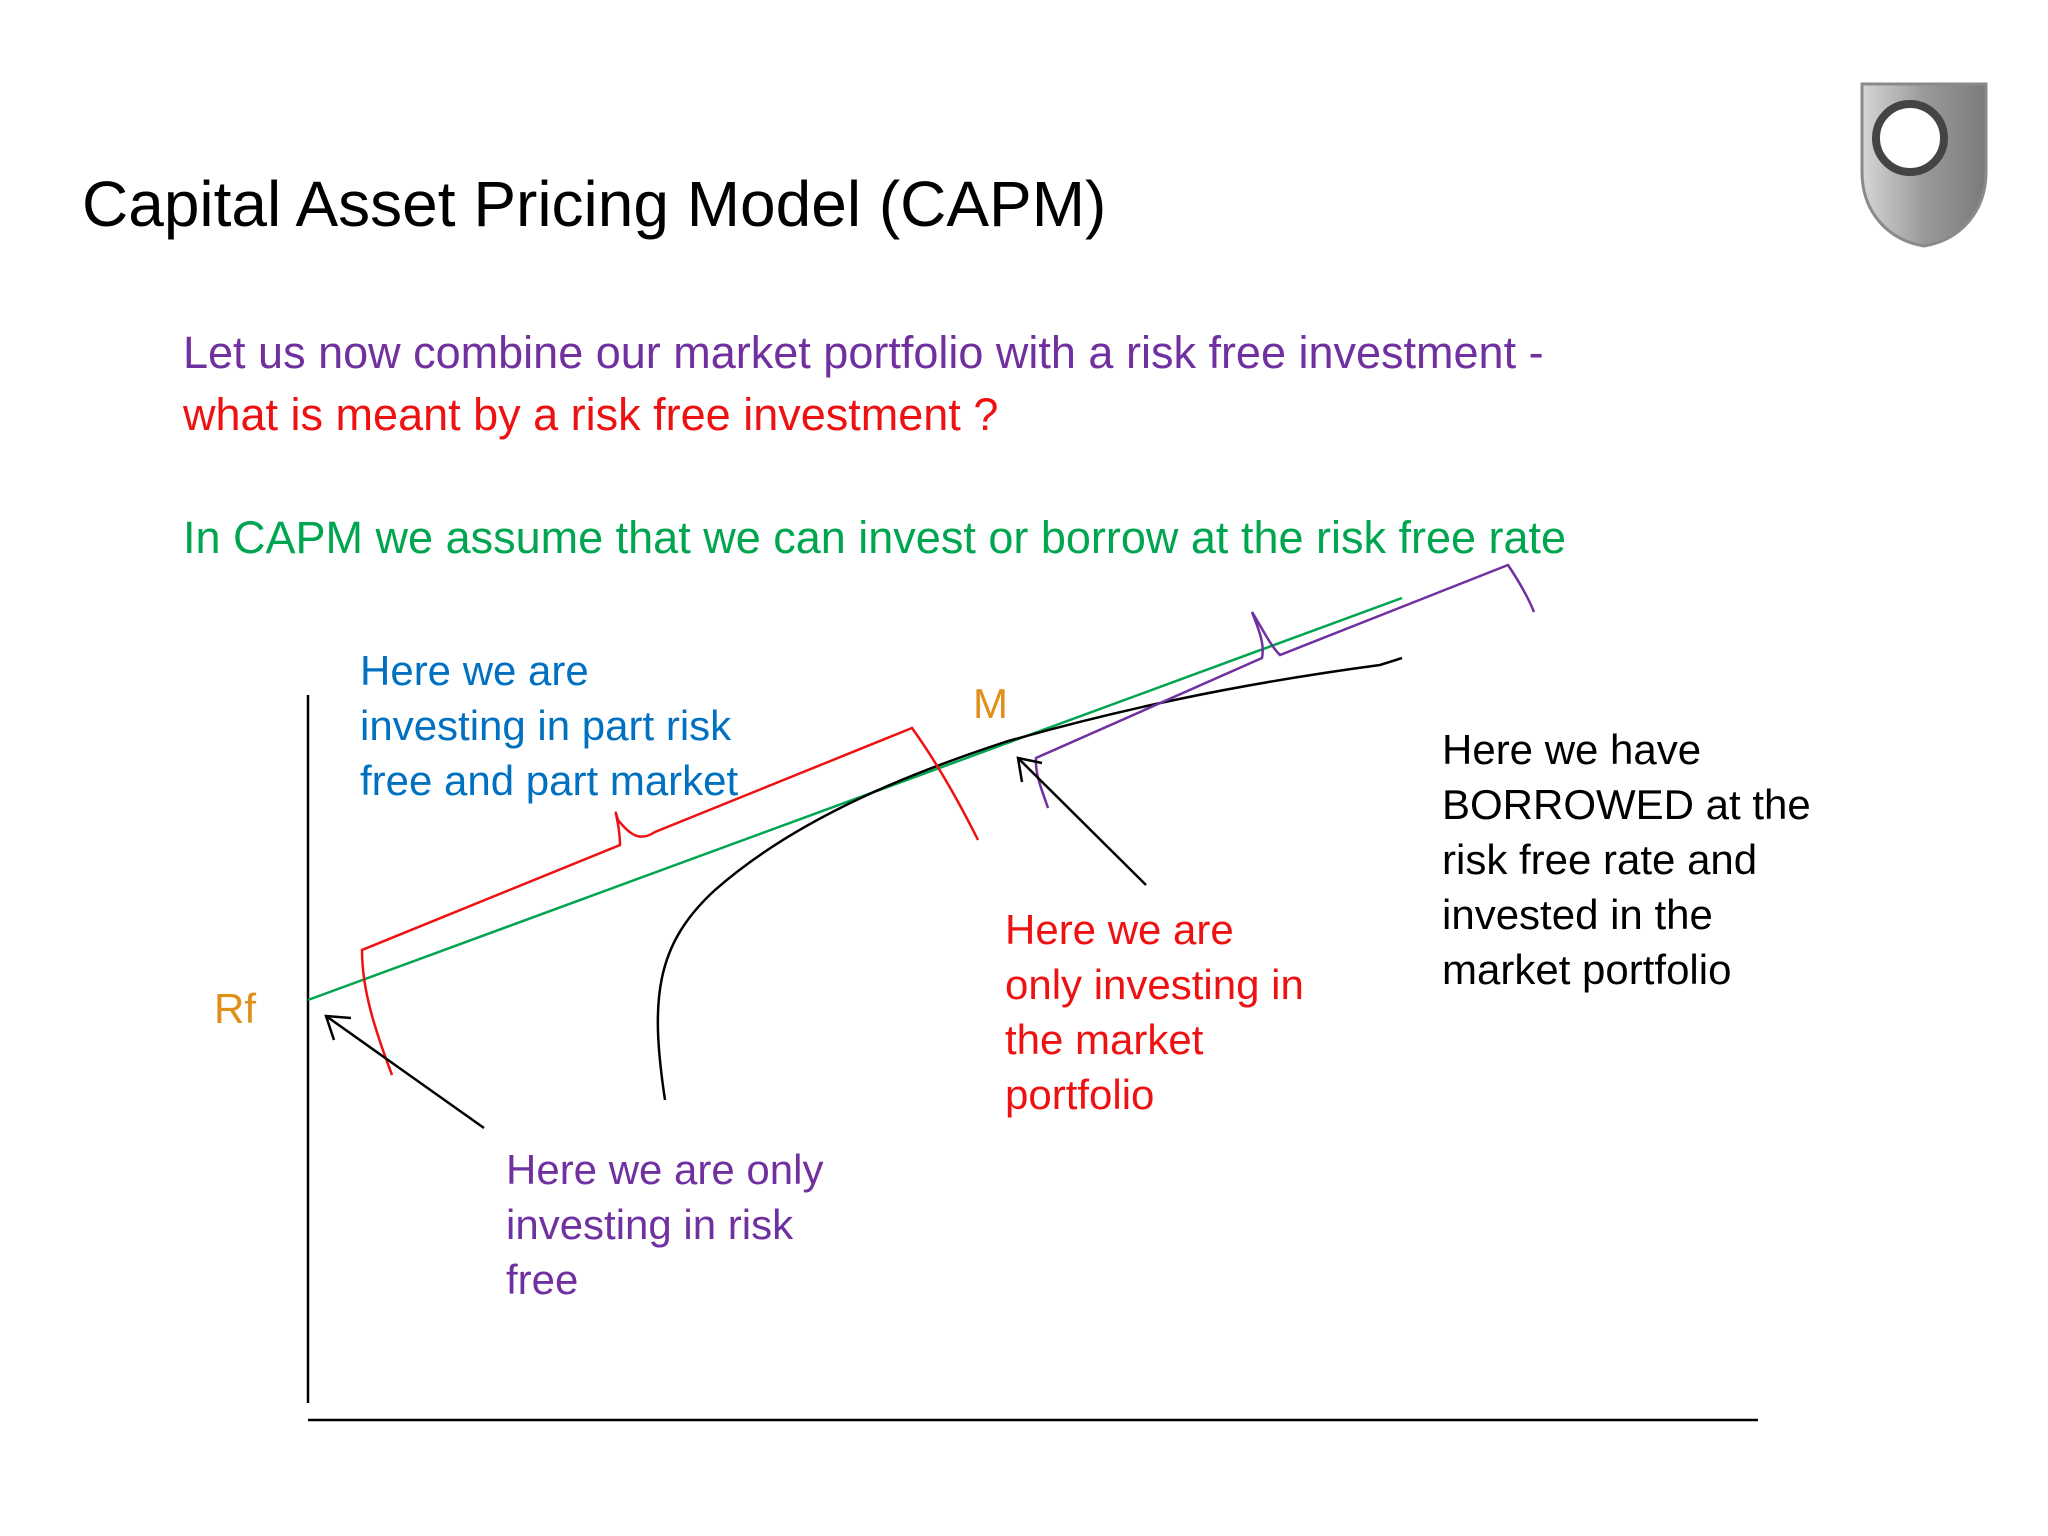 The height and width of the screenshot is (1536, 2048). What do you see at coordinates (990, 703) in the screenshot?
I see `m-label: M` at bounding box center [990, 703].